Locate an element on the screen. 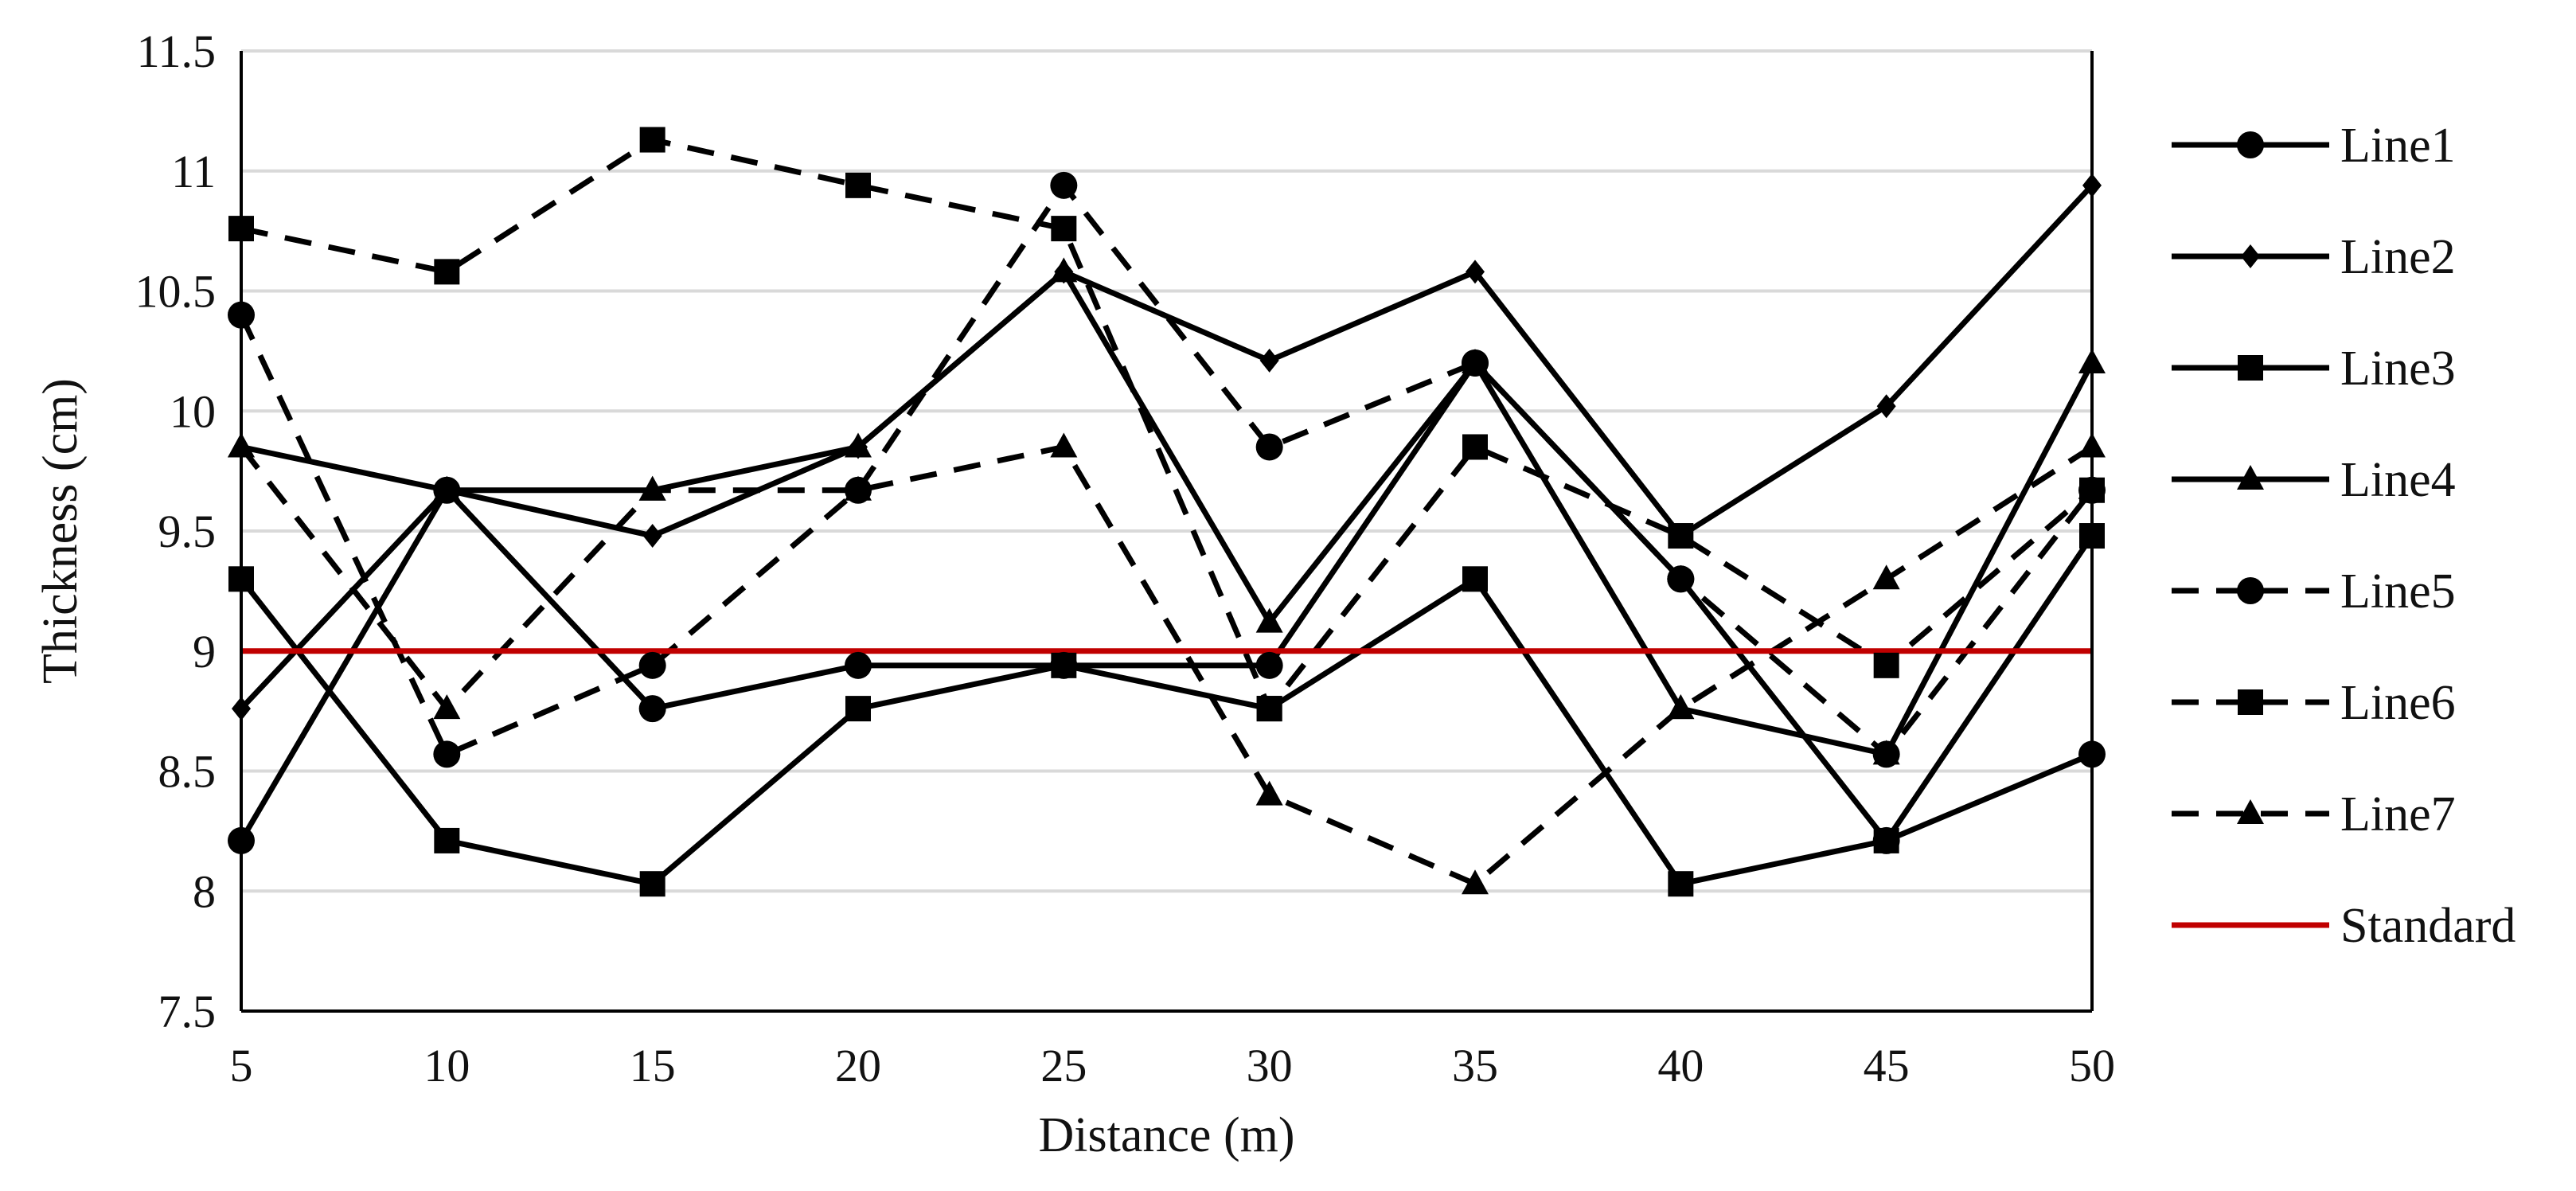  x-tick-label: 10 is located at coordinates (446, 1065).